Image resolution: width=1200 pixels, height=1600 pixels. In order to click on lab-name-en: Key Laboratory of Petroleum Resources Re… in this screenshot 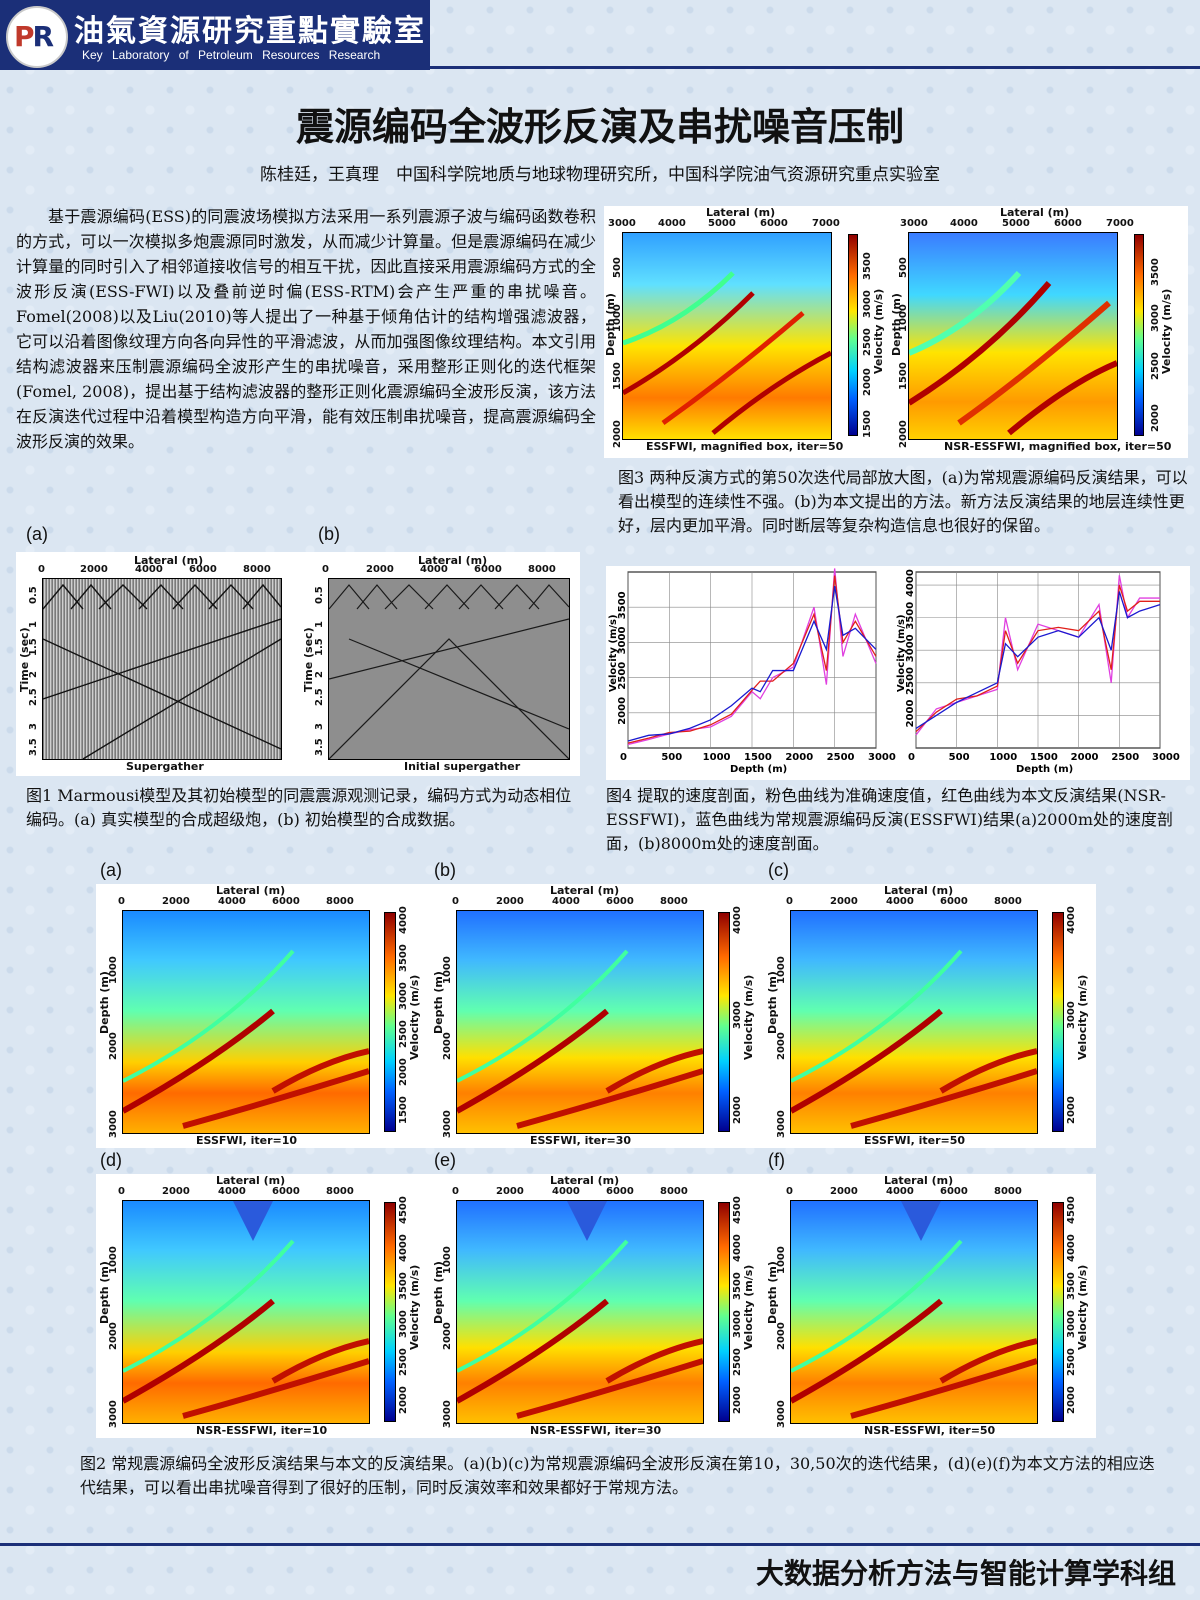, I will do `click(231, 55)`.